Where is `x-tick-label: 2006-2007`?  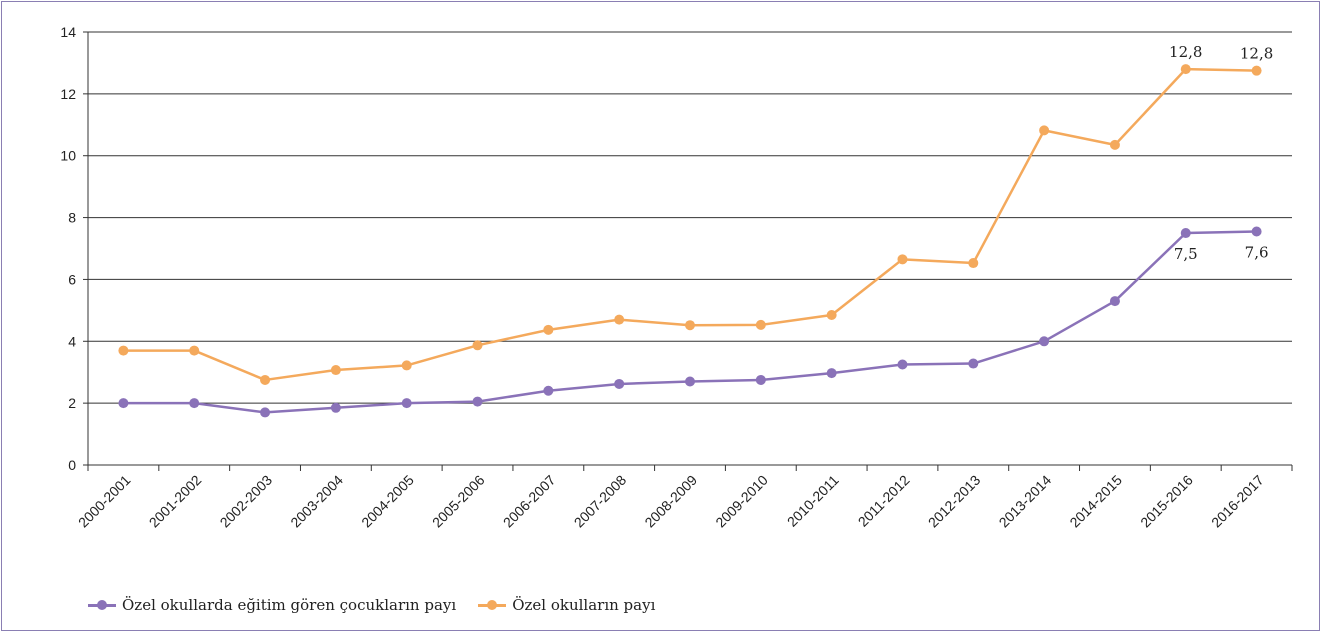
x-tick-label: 2006-2007 is located at coordinates (529, 501).